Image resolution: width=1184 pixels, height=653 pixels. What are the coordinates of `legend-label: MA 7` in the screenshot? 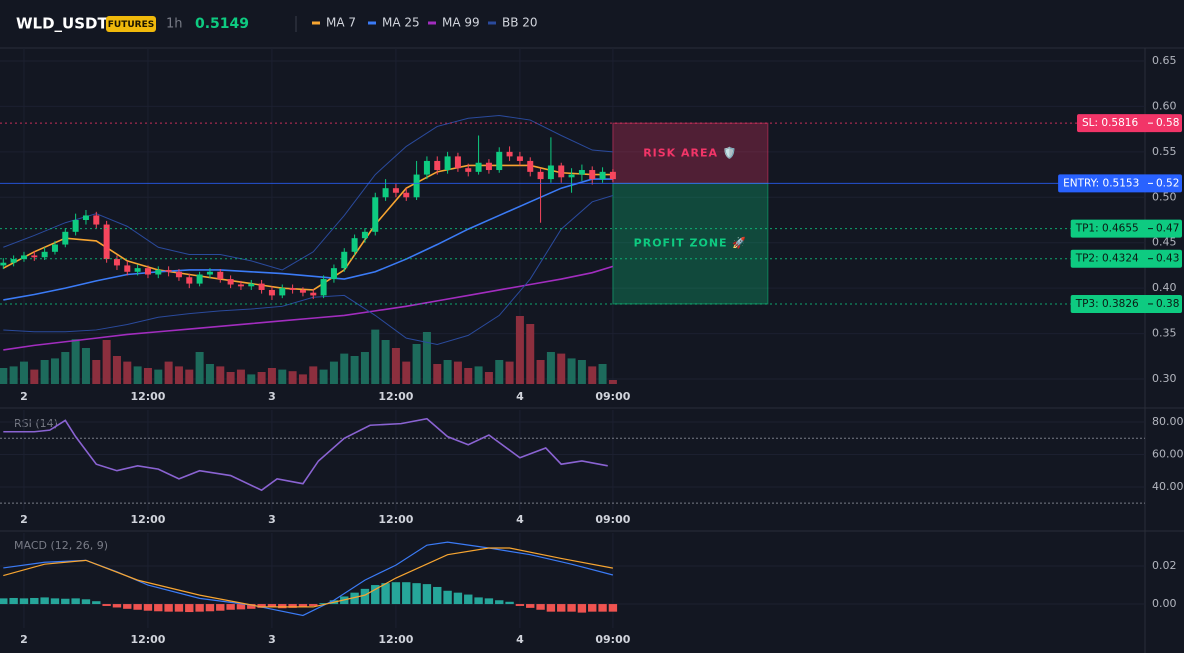 It's located at (341, 23).